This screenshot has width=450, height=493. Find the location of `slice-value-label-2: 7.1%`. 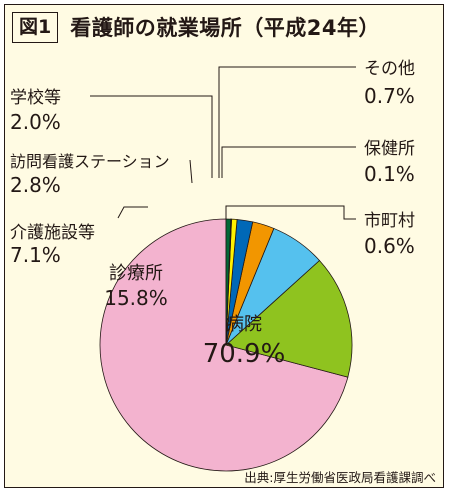

slice-value-label-2: 7.1% is located at coordinates (35, 255).